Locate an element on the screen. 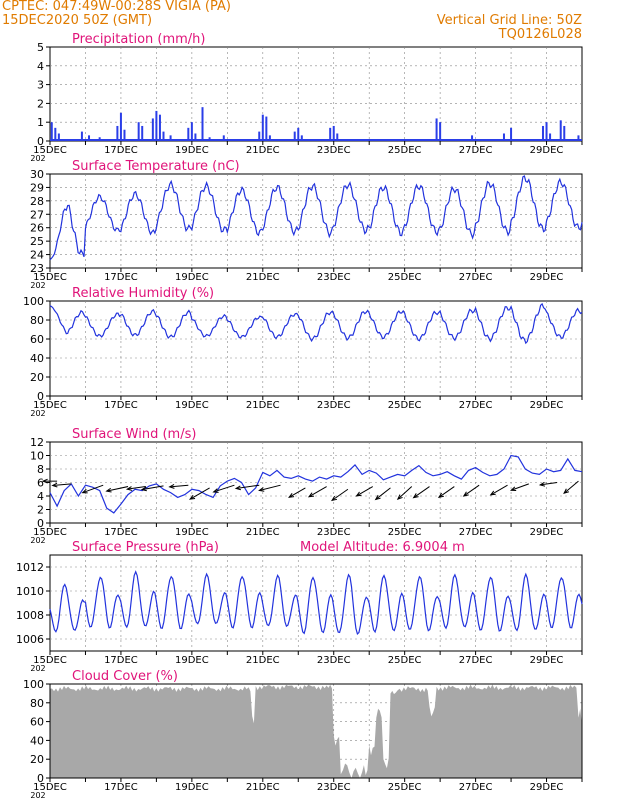 The height and width of the screenshot is (800, 618). wind-xtick-label: 25DEC is located at coordinates (405, 532).